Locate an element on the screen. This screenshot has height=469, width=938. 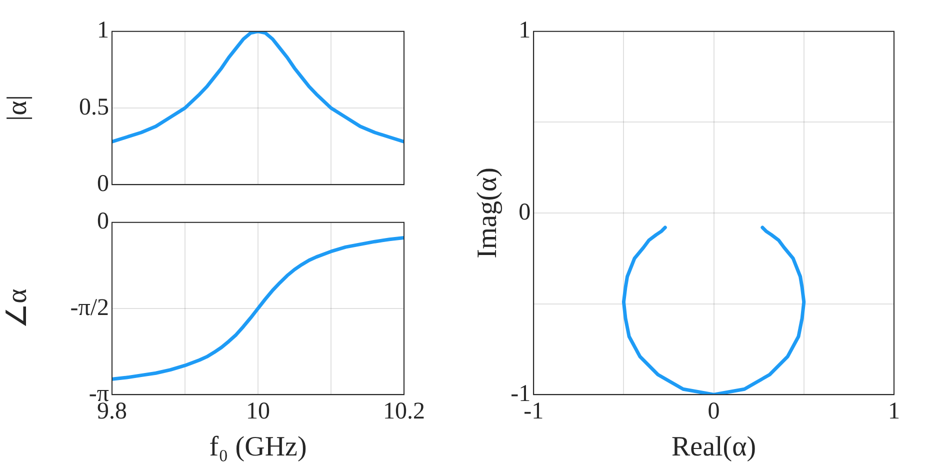
y-axis-title: ∠α is located at coordinates (18, 308).